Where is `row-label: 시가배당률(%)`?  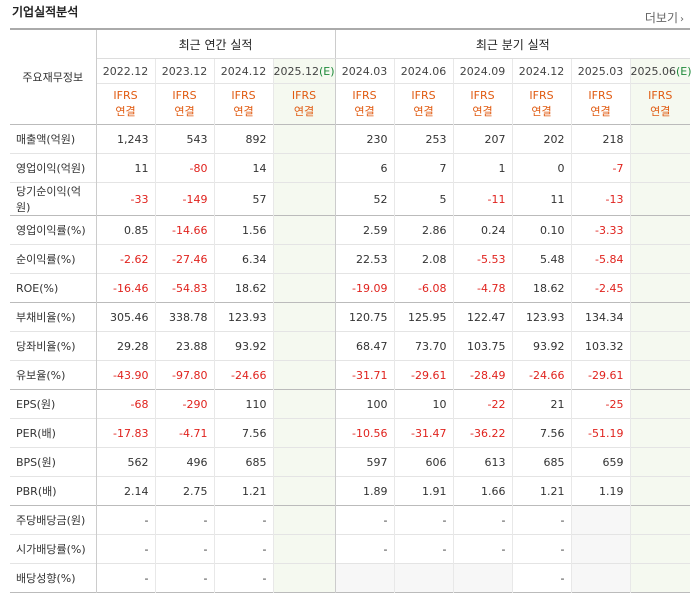
row-label: 시가배당률(%) is located at coordinates (53, 549).